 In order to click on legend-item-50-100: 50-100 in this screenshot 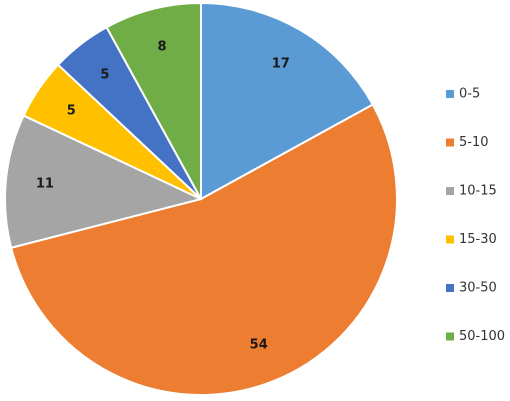, I will do `click(475, 336)`.